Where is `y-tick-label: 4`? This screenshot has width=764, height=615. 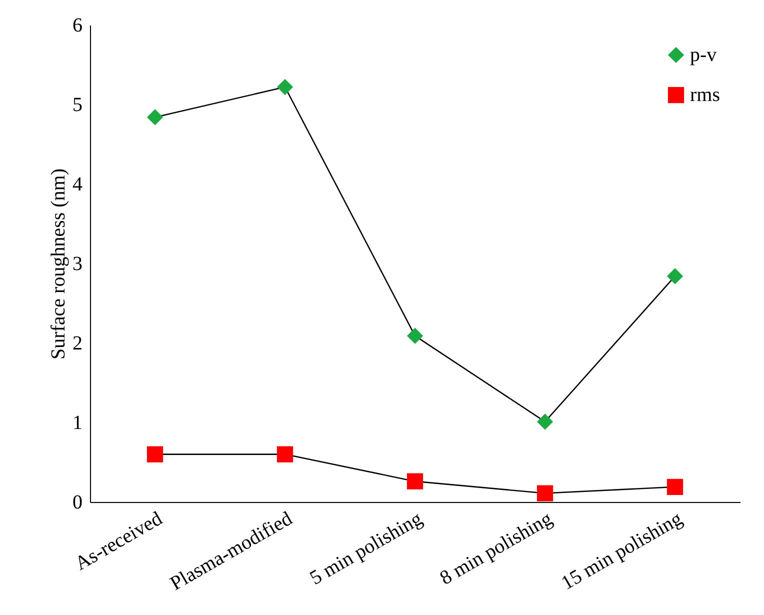
y-tick-label: 4 is located at coordinates (77, 185).